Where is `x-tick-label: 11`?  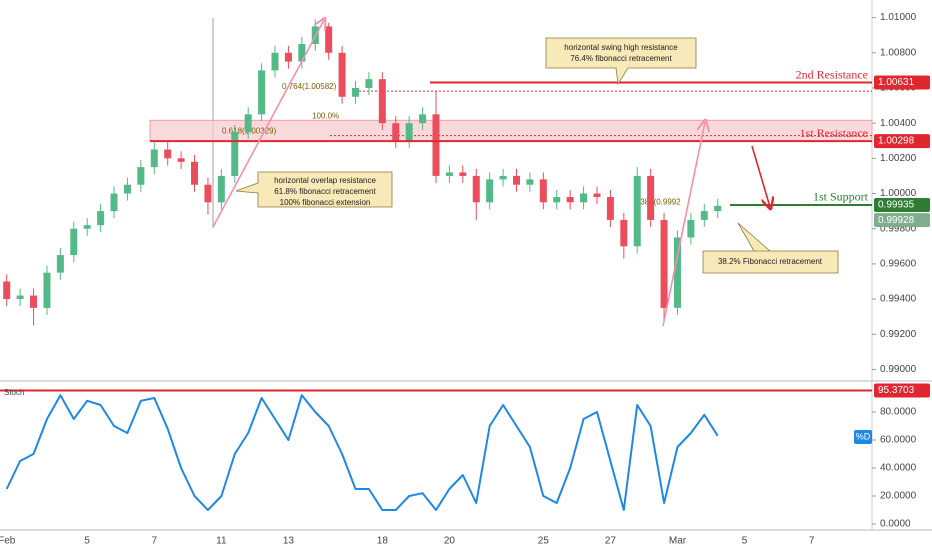
x-tick-label: 11 is located at coordinates (221, 541).